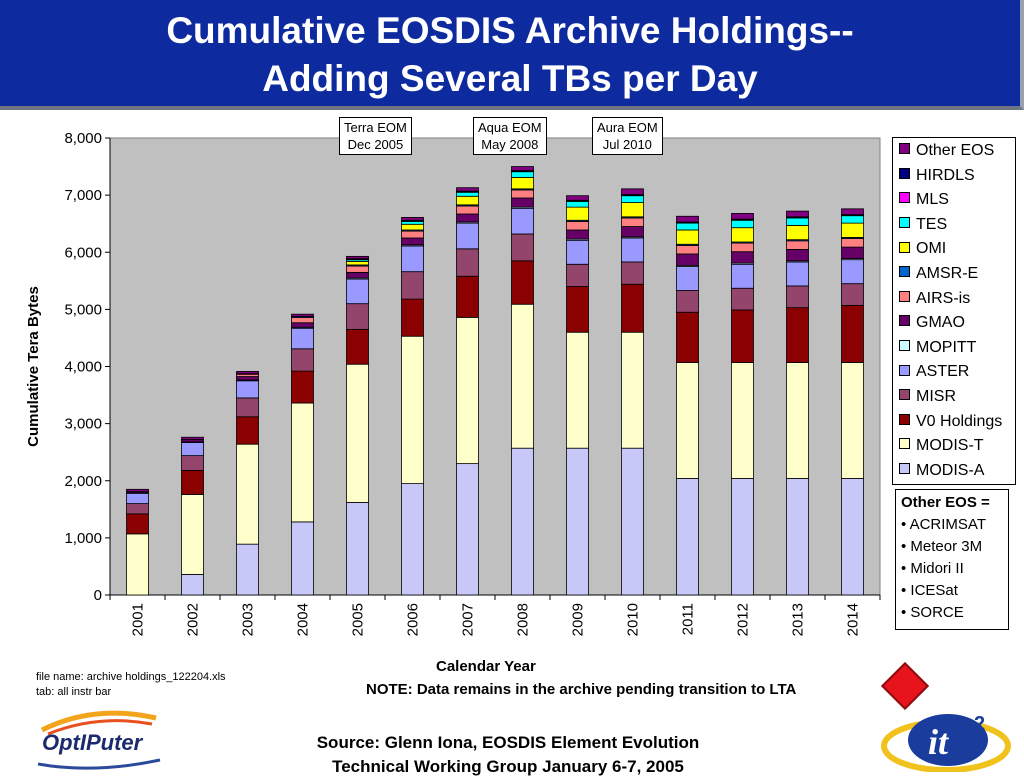  I want to click on other-eos-item: • Meteor 3M, so click(942, 546).